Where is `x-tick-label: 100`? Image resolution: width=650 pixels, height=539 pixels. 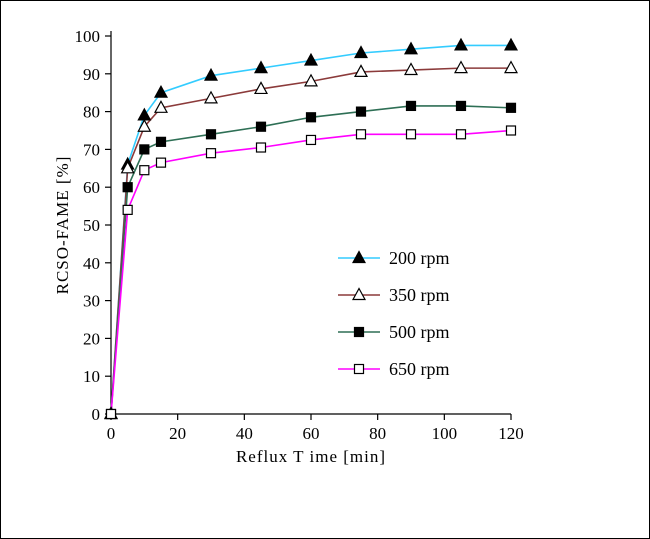 x-tick-label: 100 is located at coordinates (445, 433).